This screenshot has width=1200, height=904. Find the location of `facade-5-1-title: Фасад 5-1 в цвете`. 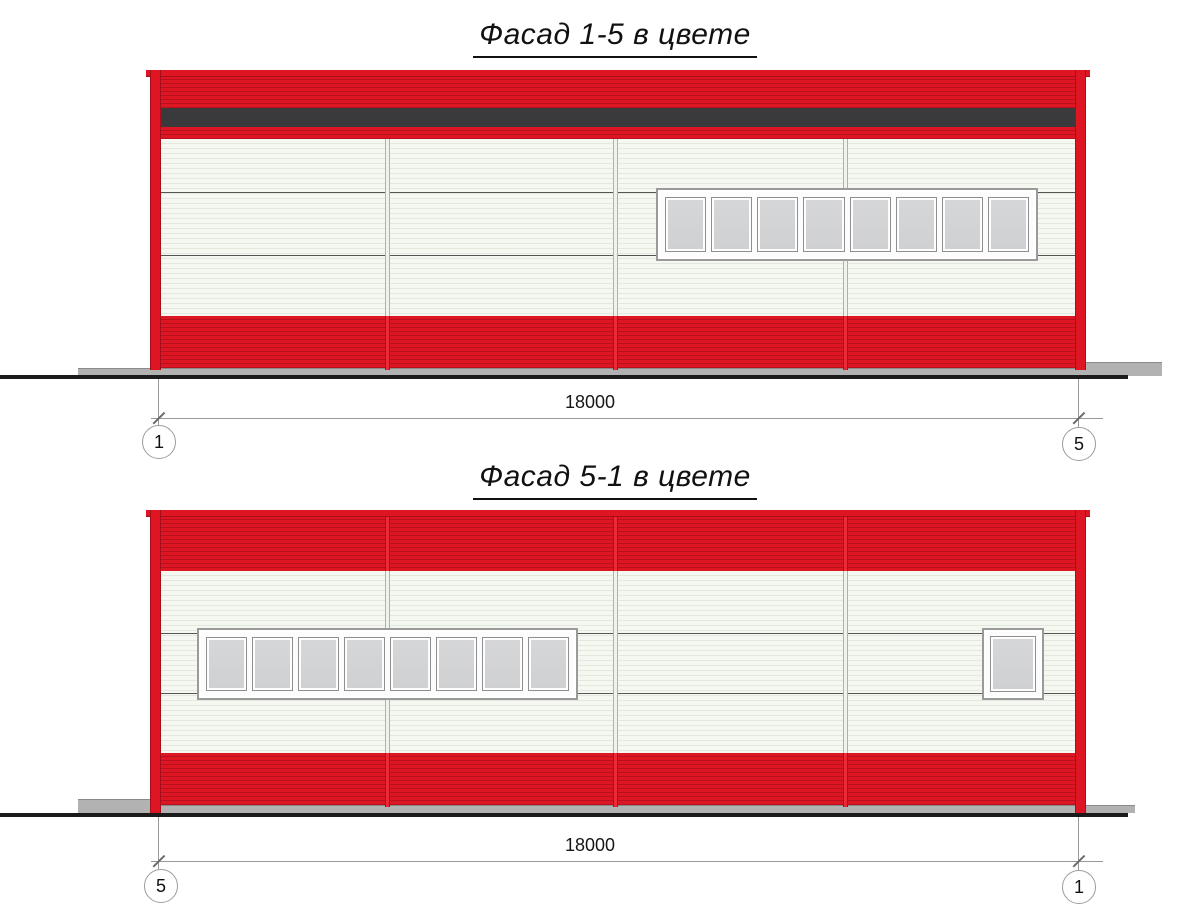

facade-5-1-title: Фасад 5-1 в цвете is located at coordinates (600, 480).